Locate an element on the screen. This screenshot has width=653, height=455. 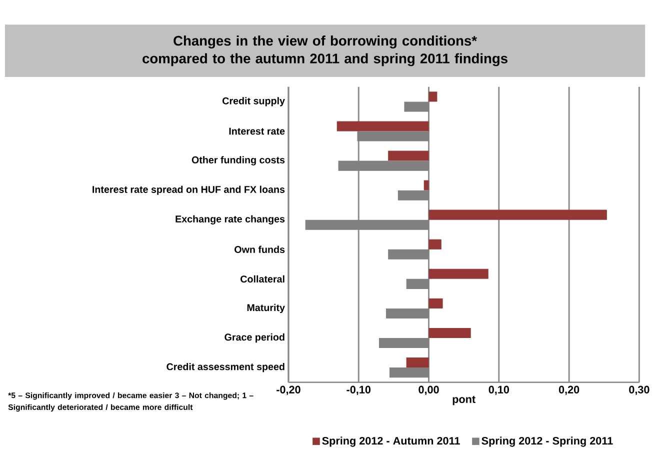
x-axis-title: pont is located at coordinates (464, 400).